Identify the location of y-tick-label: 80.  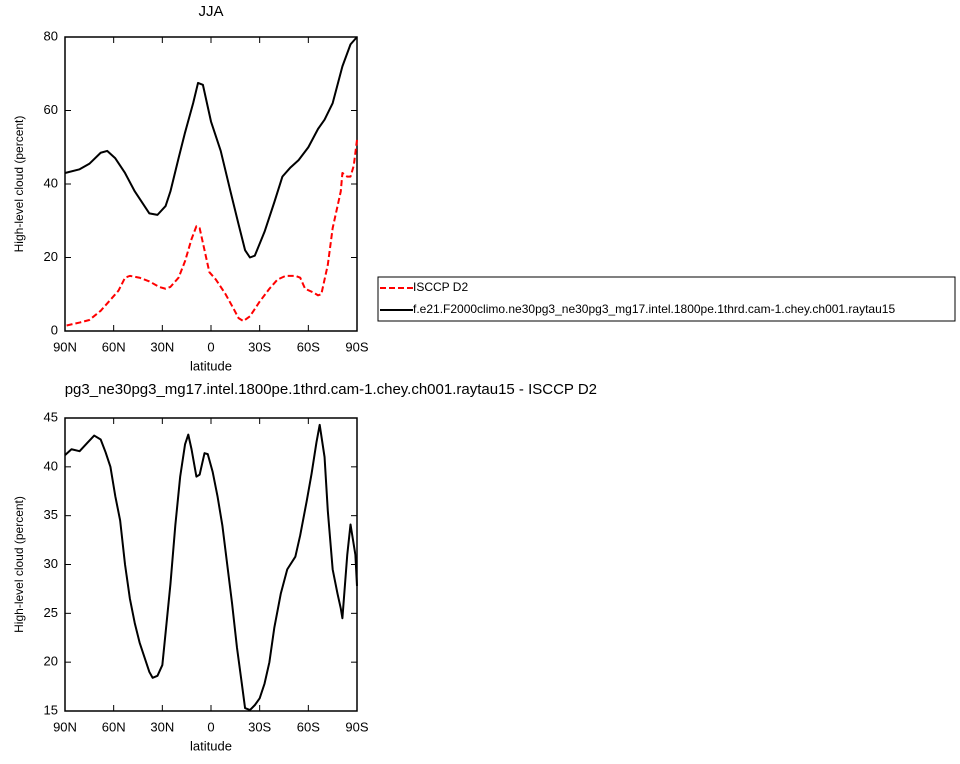
(51, 35).